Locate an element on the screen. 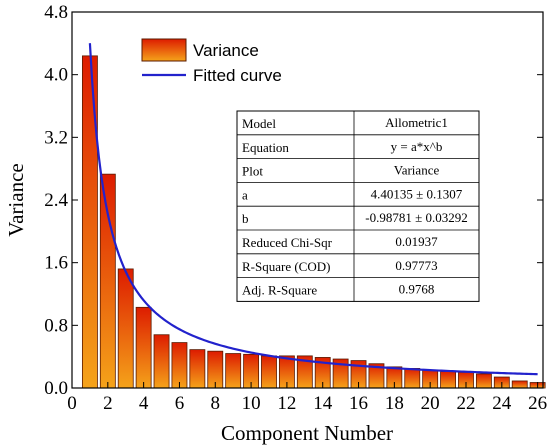 The width and height of the screenshot is (550, 447). x-tick-label: 8 is located at coordinates (216, 403).